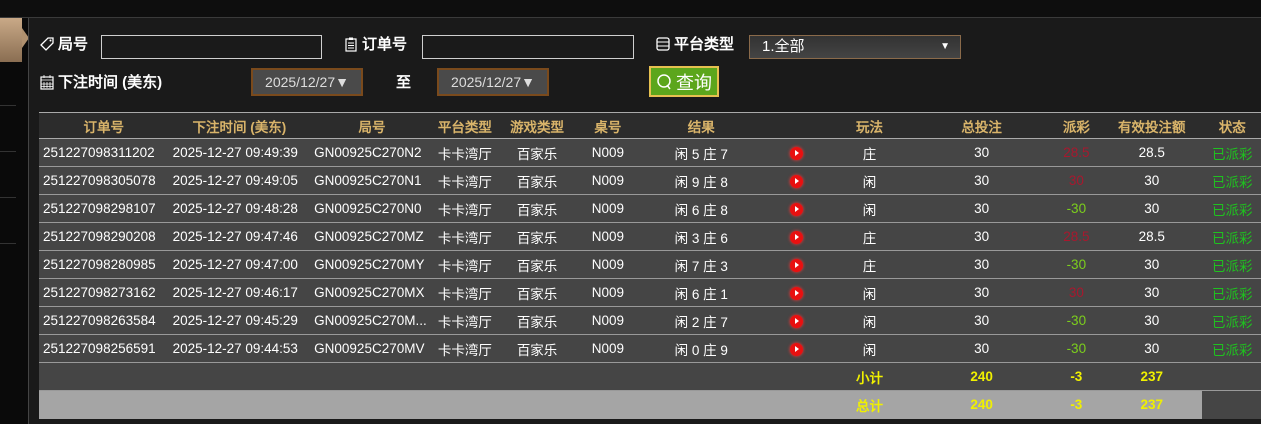 The height and width of the screenshot is (424, 1261). I want to click on order-id-cell: 251227098311202, so click(104, 152).